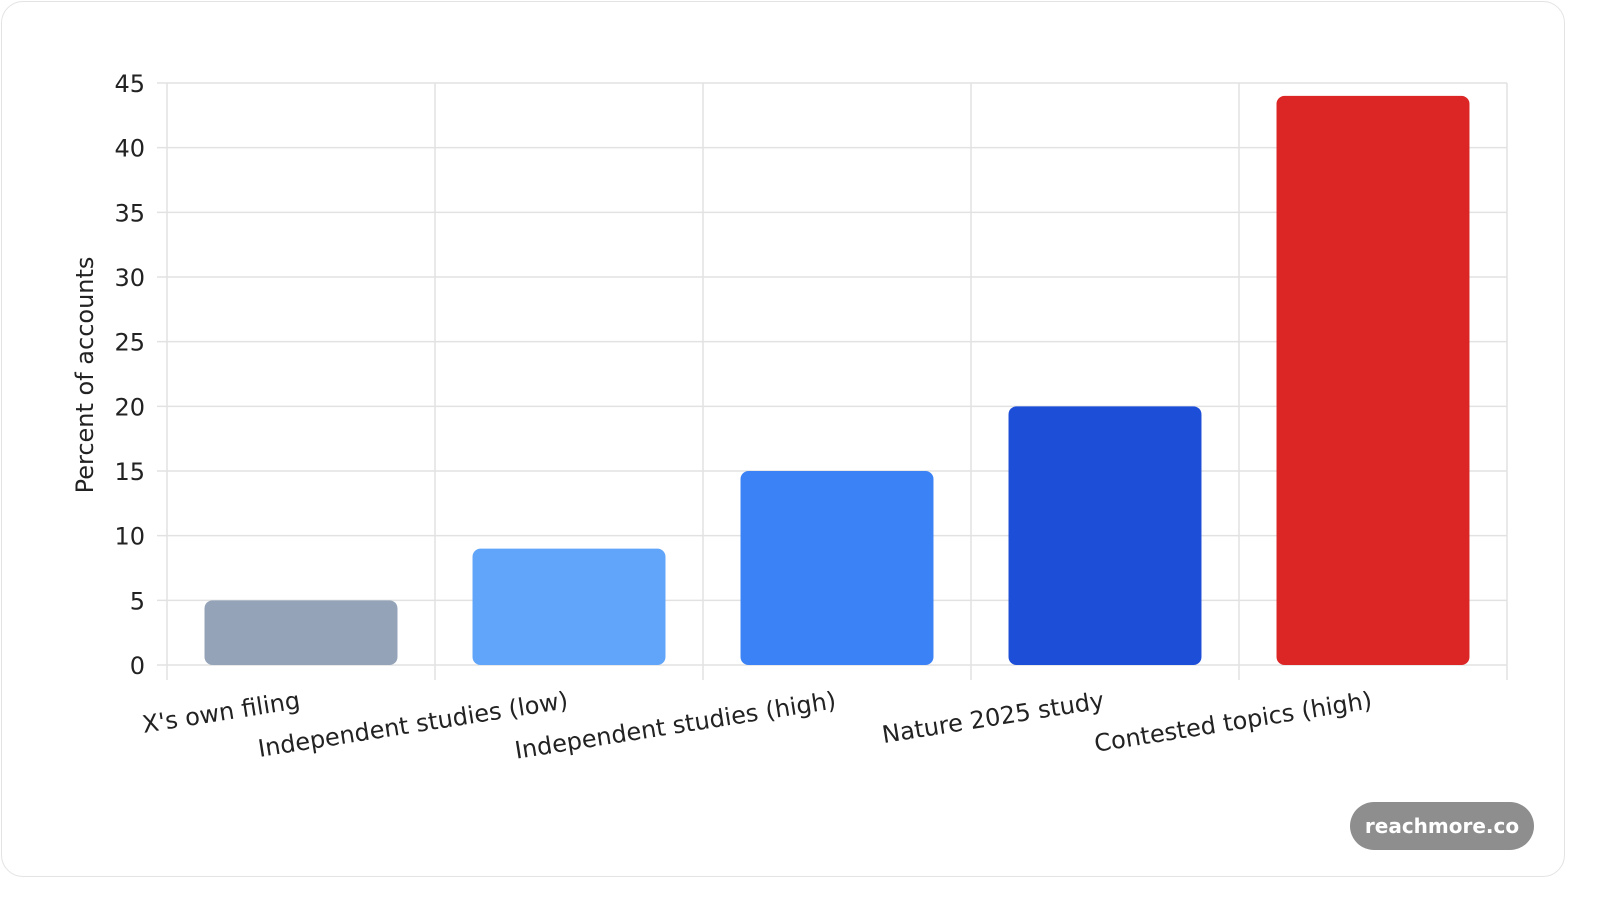 Image resolution: width=1600 pixels, height=898 pixels. What do you see at coordinates (129, 472) in the screenshot?
I see `y-tick-label: 15` at bounding box center [129, 472].